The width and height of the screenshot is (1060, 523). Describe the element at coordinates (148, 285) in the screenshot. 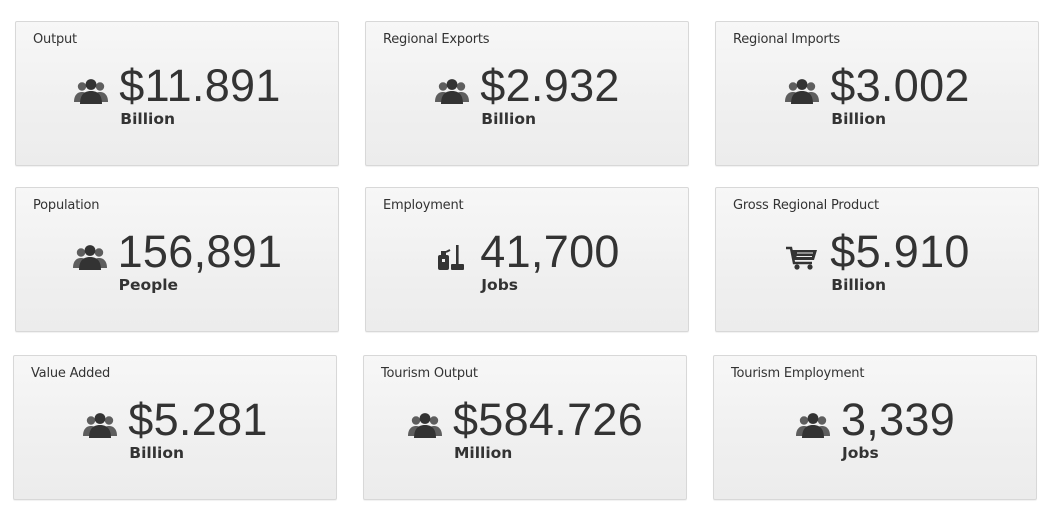

I see `metric-unit: People` at that location.